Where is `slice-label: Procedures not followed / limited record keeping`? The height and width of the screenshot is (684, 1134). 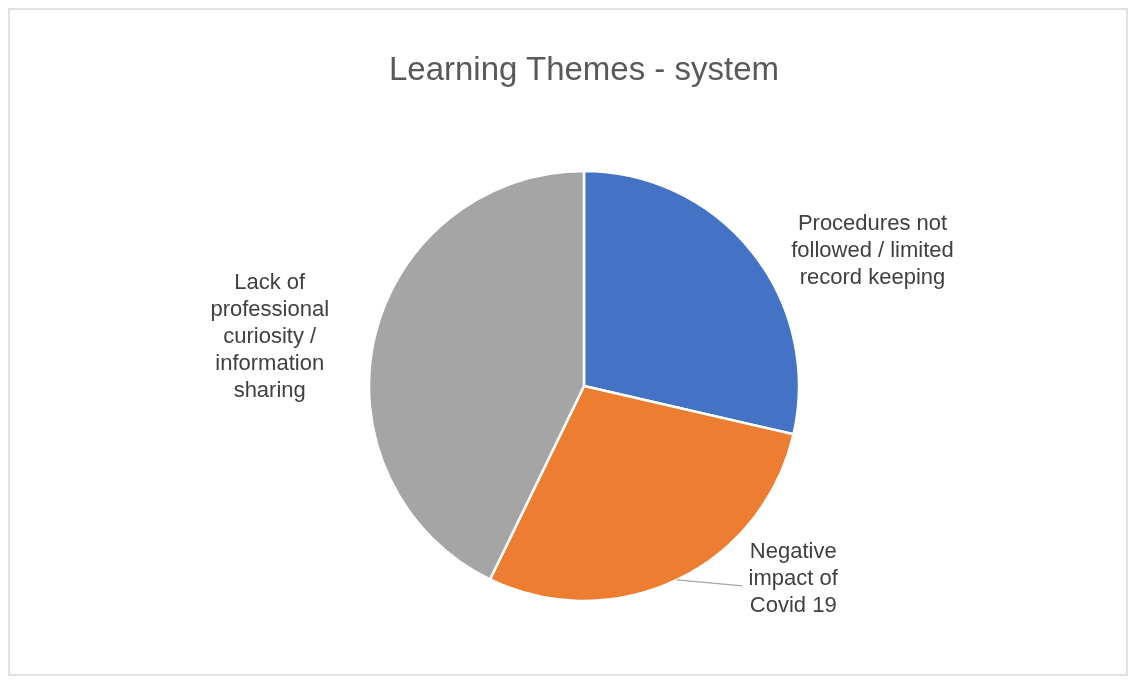
slice-label: Procedures not followed / limited record keeping is located at coordinates (872, 250).